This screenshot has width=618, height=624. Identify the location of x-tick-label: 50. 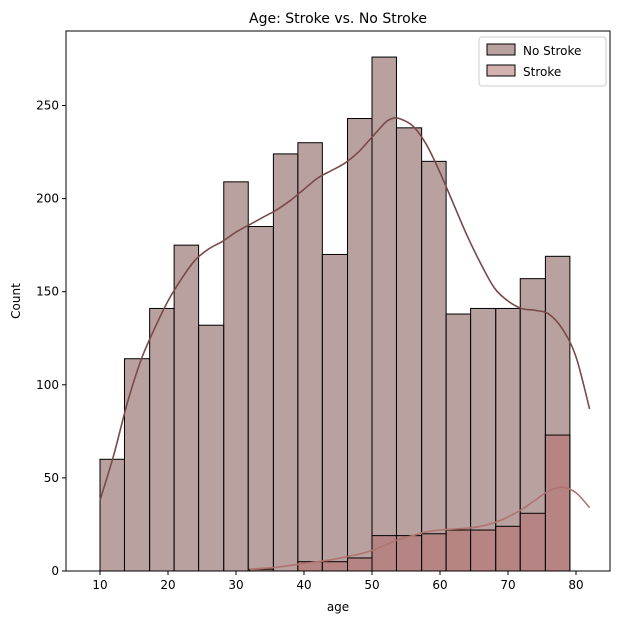
(371, 585).